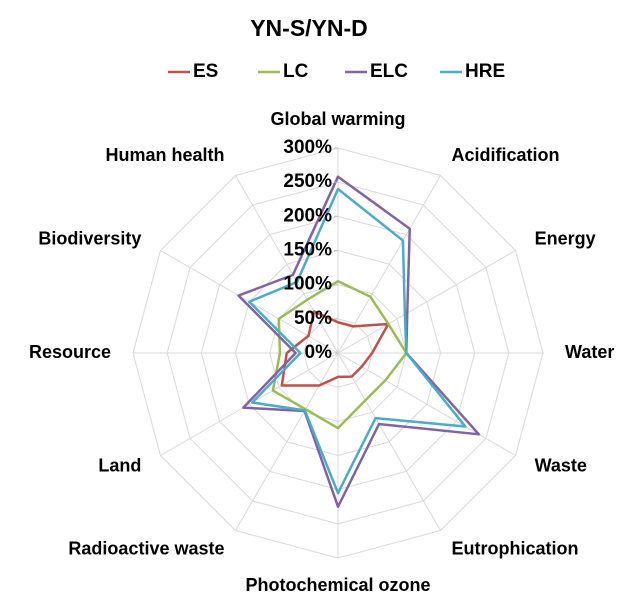 The image size is (618, 599). Describe the element at coordinates (313, 318) in the screenshot. I see `y-tick-label: 50%` at that location.